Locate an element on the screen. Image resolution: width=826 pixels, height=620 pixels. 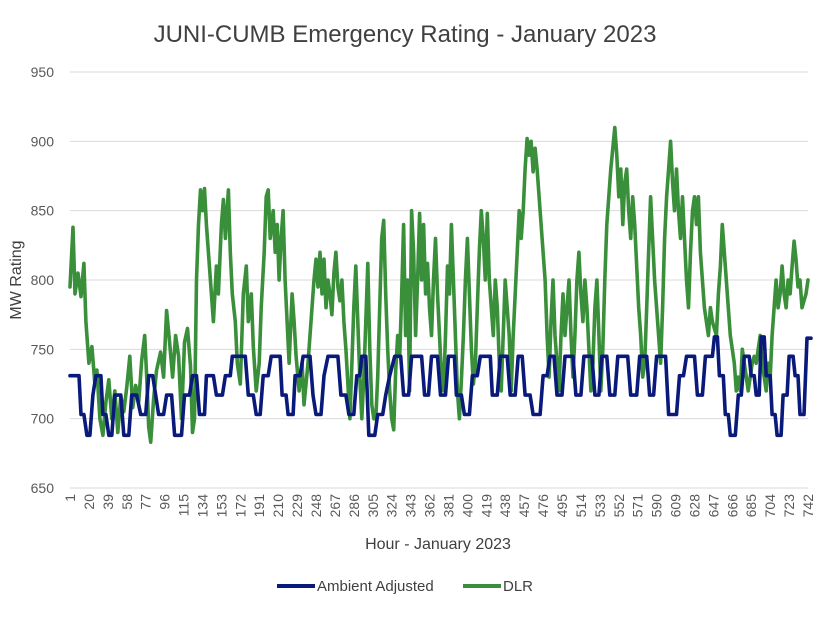
x-axis-label: Hour - January 2023 is located at coordinates (438, 544).